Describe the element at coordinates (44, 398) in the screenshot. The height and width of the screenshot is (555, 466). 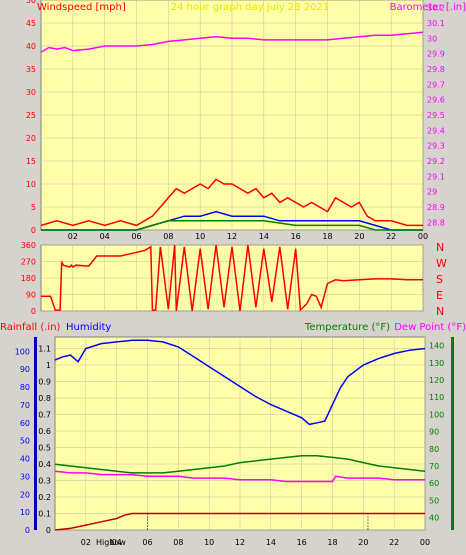
I see `rainfall-y-tick-label: 0.8` at that location.